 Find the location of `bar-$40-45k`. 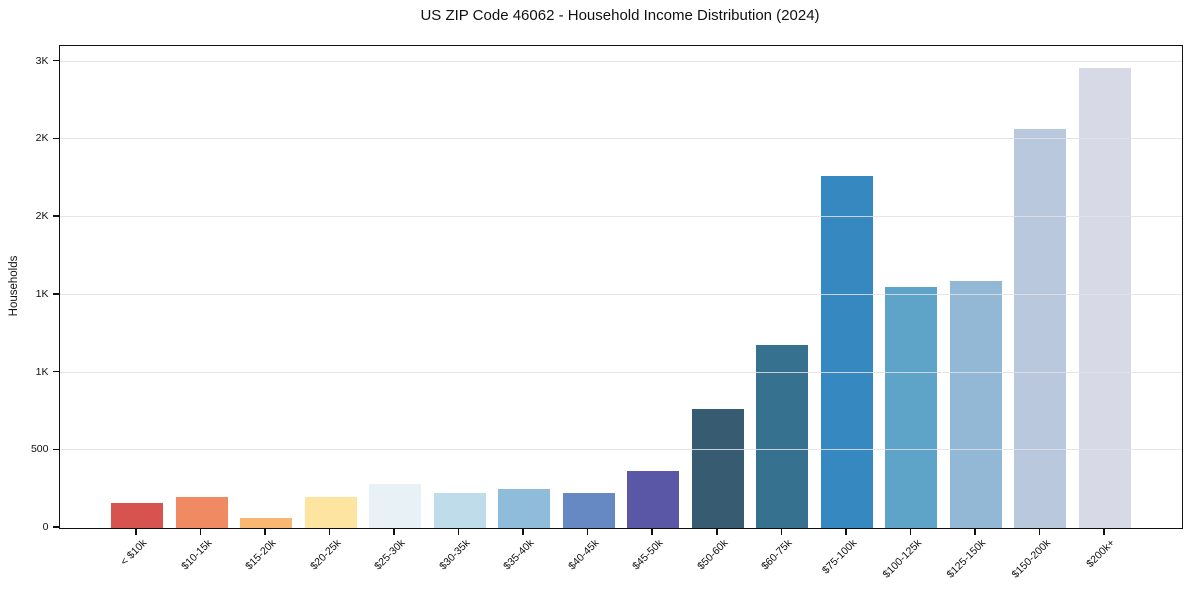

bar-$40-45k is located at coordinates (588, 510).